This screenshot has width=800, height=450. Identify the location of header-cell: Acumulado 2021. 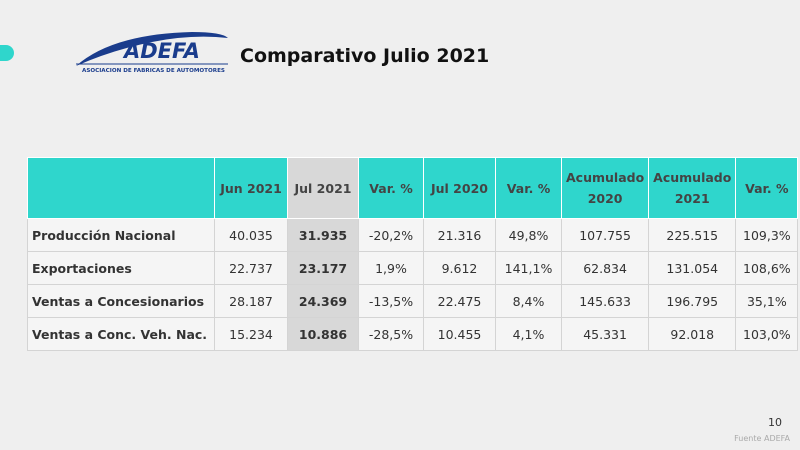
(692, 188).